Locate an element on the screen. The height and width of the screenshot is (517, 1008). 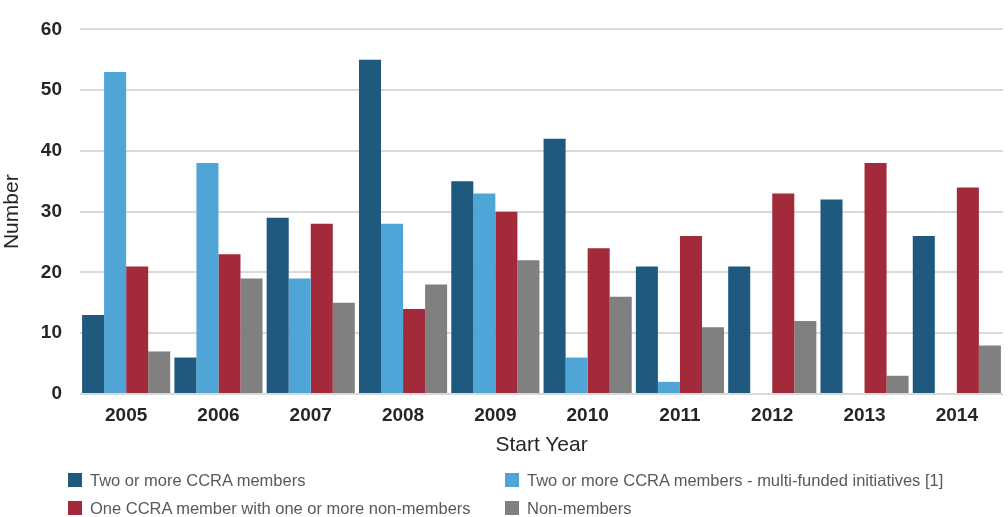
legend-label: Two or more CCRA members is located at coordinates (198, 480).